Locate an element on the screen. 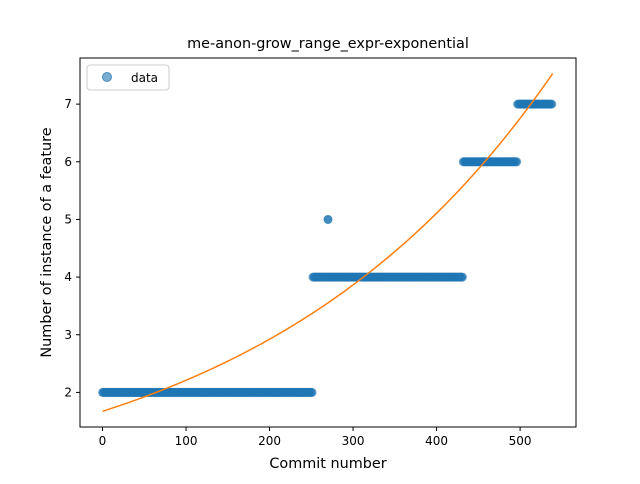 The image size is (640, 484). x-tick-label: 0 is located at coordinates (103, 441).